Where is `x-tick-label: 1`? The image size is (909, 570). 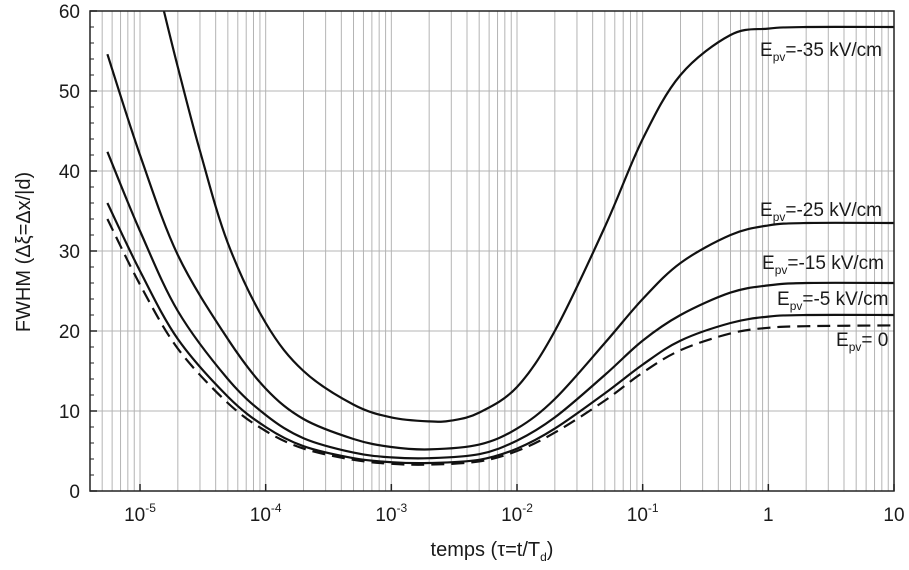 x-tick-label: 1 is located at coordinates (768, 515).